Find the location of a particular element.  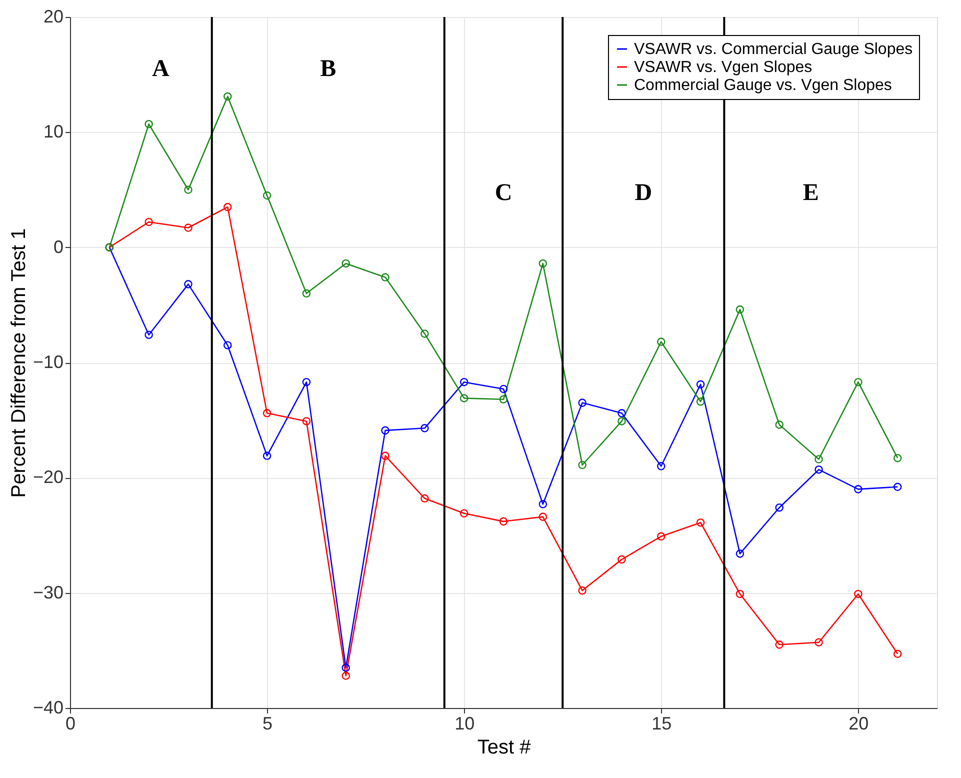

x-tick-label: 5 is located at coordinates (267, 724).